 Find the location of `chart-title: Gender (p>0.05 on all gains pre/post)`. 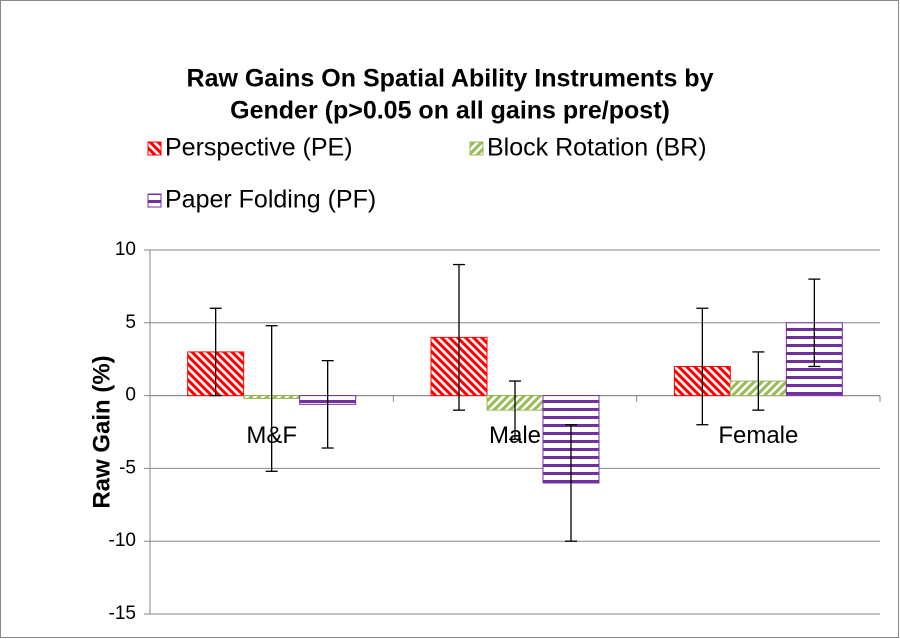

chart-title: Gender (p>0.05 on all gains pre/post) is located at coordinates (450, 111).